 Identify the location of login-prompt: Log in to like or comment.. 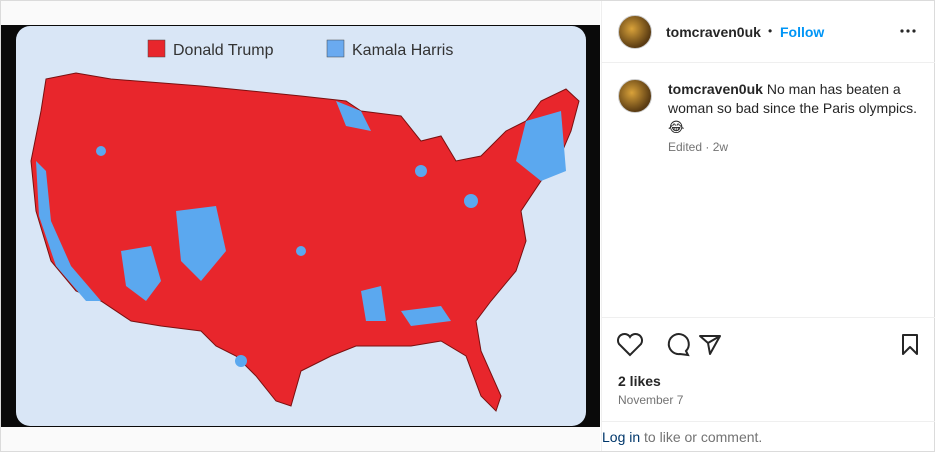
(682, 437).